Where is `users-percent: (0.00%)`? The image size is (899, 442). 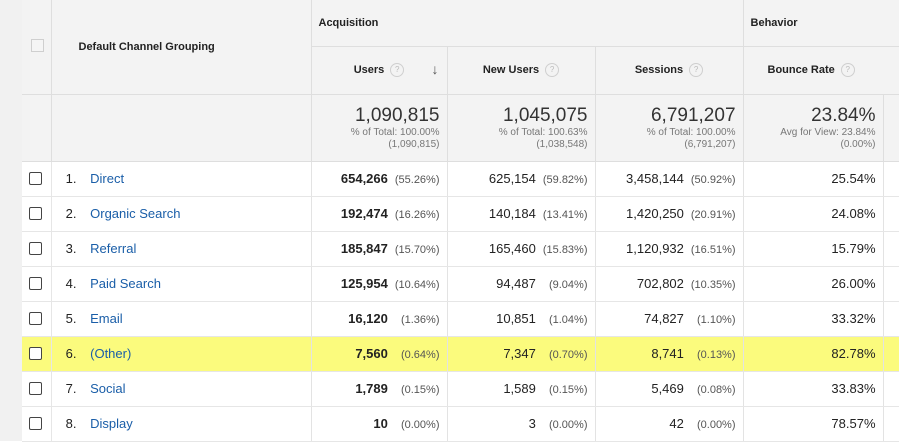
users-percent: (0.00%) is located at coordinates (420, 425).